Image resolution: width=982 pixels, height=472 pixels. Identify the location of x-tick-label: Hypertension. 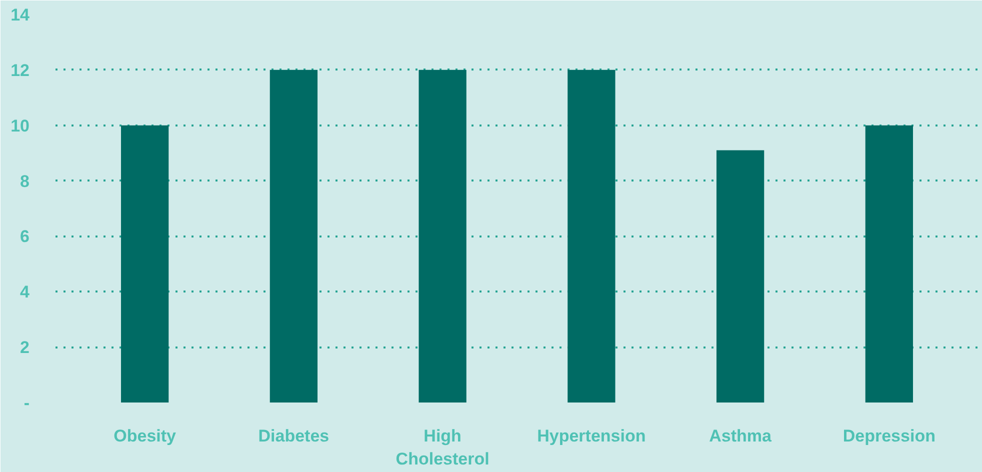
(591, 436).